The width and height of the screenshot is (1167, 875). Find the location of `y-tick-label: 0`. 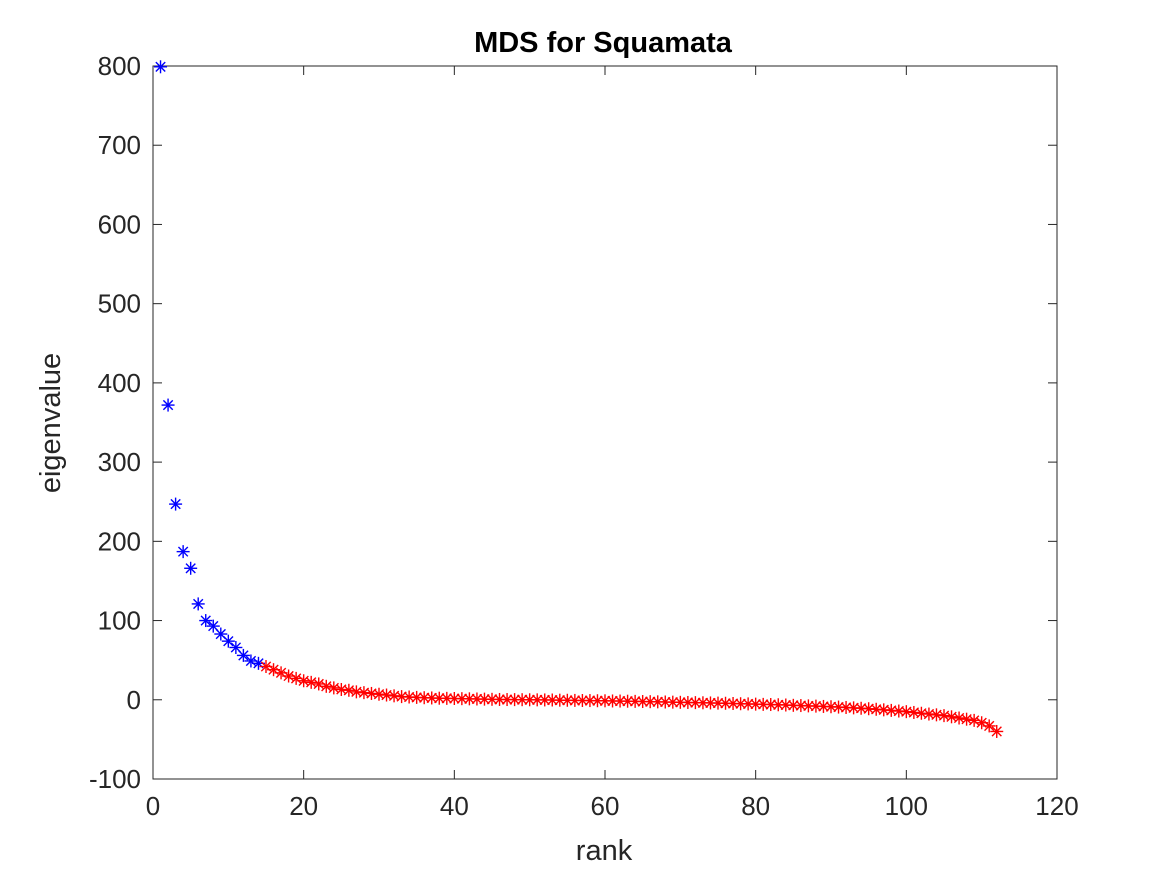

y-tick-label: 0 is located at coordinates (134, 700).